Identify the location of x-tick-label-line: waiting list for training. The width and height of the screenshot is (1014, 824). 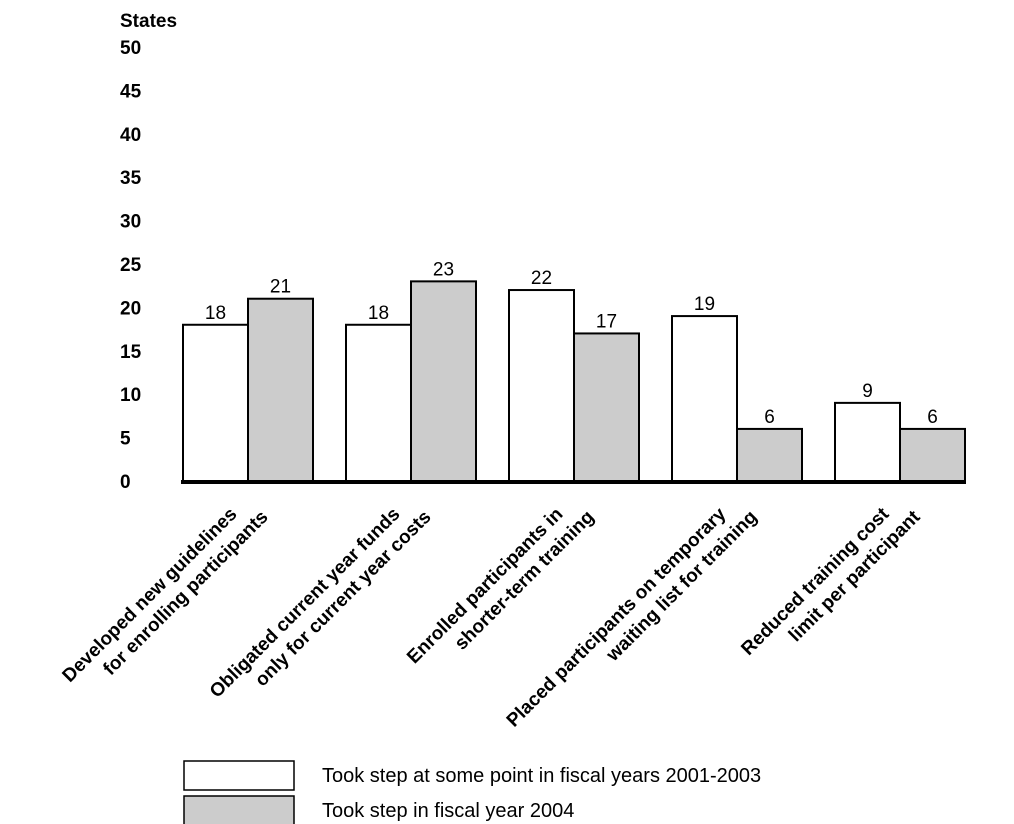
(682, 587).